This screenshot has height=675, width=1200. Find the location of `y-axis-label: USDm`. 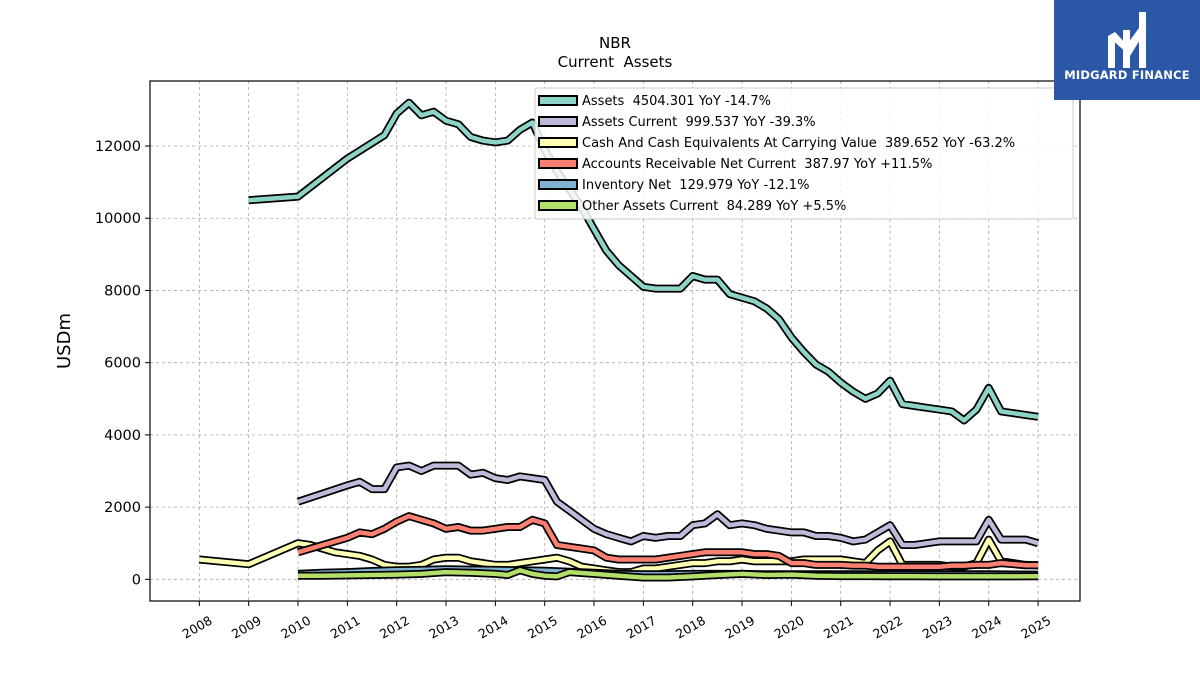

y-axis-label: USDm is located at coordinates (64, 341).